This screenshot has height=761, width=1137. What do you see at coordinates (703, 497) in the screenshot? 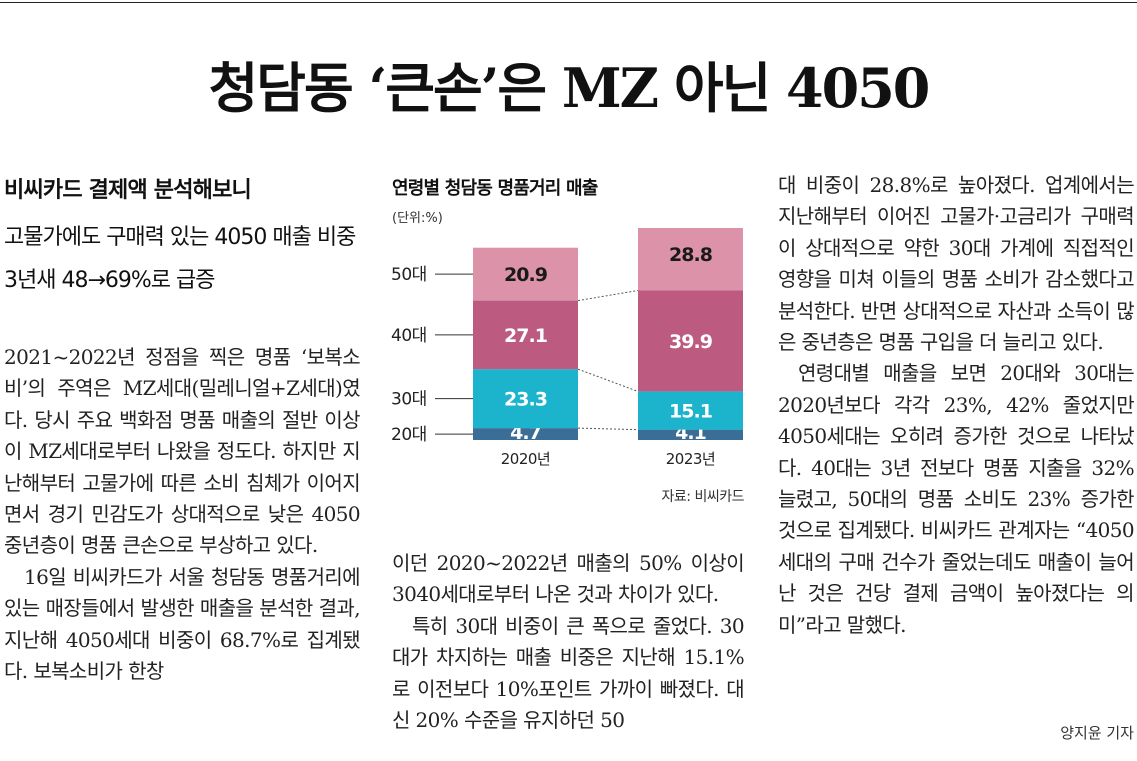
I see `chart-source: 자료: 비씨카드` at bounding box center [703, 497].